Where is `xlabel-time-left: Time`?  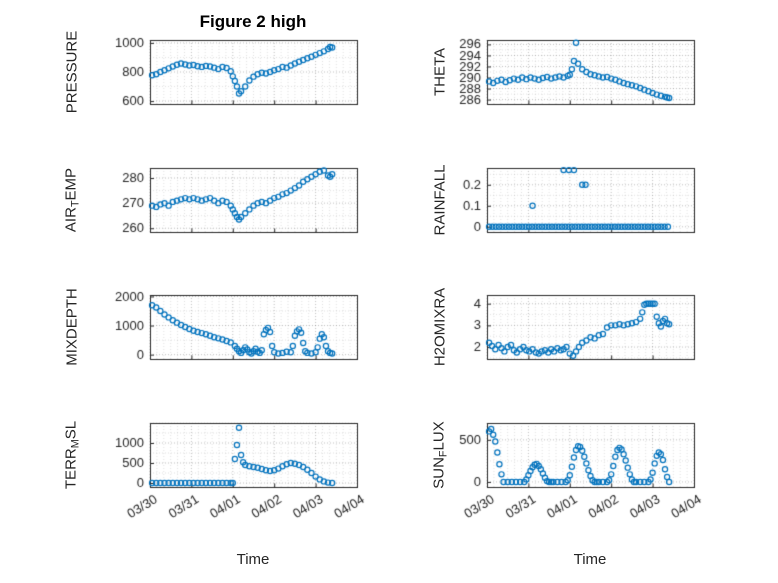
xlabel-time-left: Time is located at coordinates (253, 559).